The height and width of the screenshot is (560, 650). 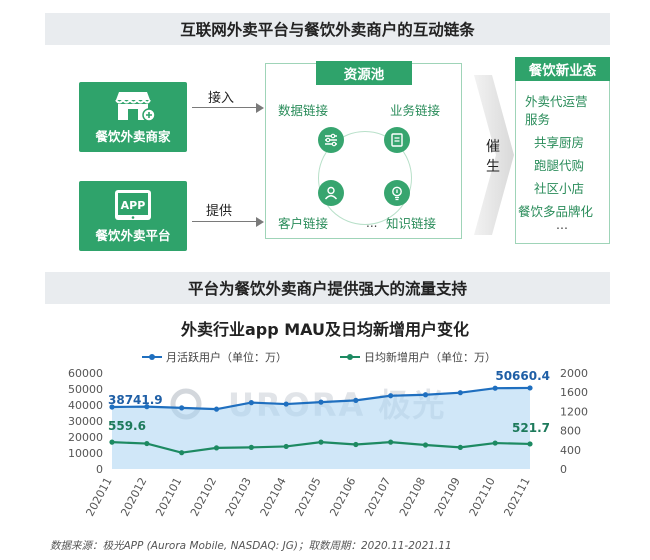 I want to click on biz-item-errand: 跑腿代购, so click(x=559, y=165).